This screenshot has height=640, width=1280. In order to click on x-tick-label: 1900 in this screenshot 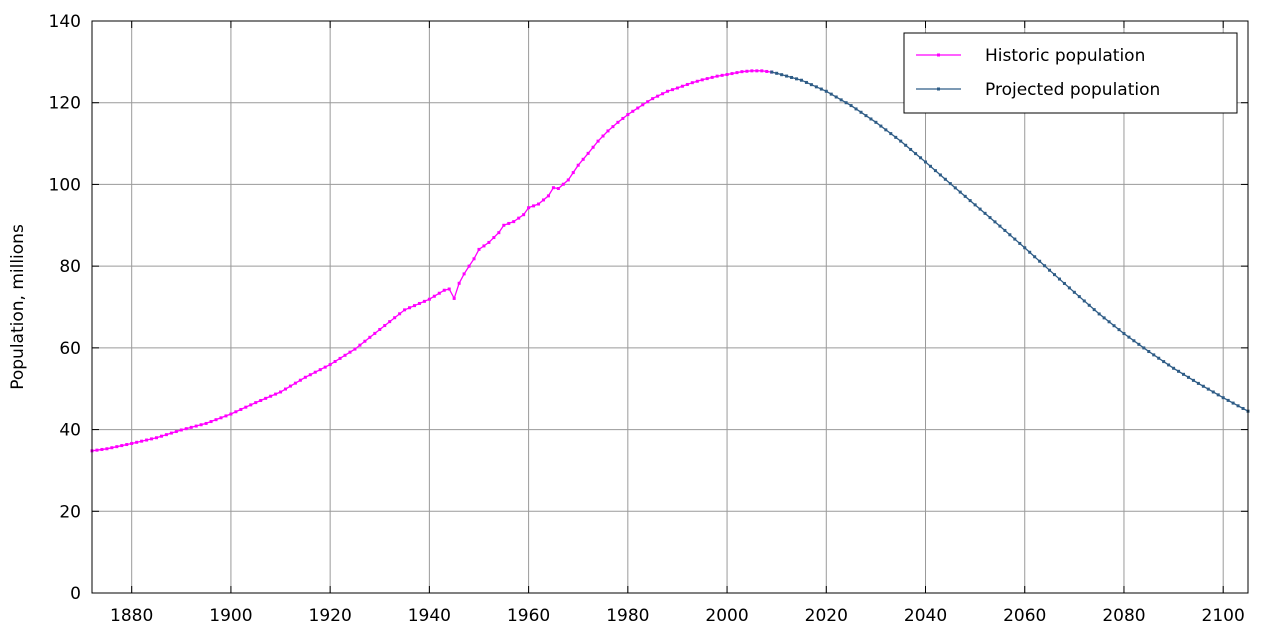, I will do `click(230, 616)`.